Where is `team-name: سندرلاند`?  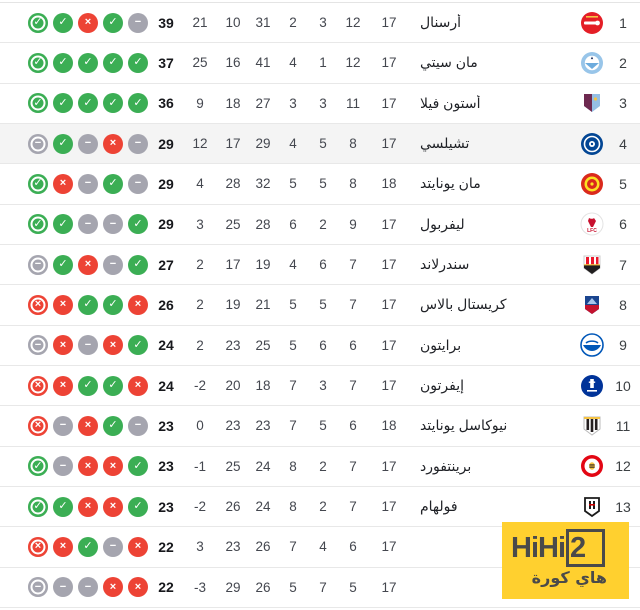
team-name: سندرلاند is located at coordinates (445, 264).